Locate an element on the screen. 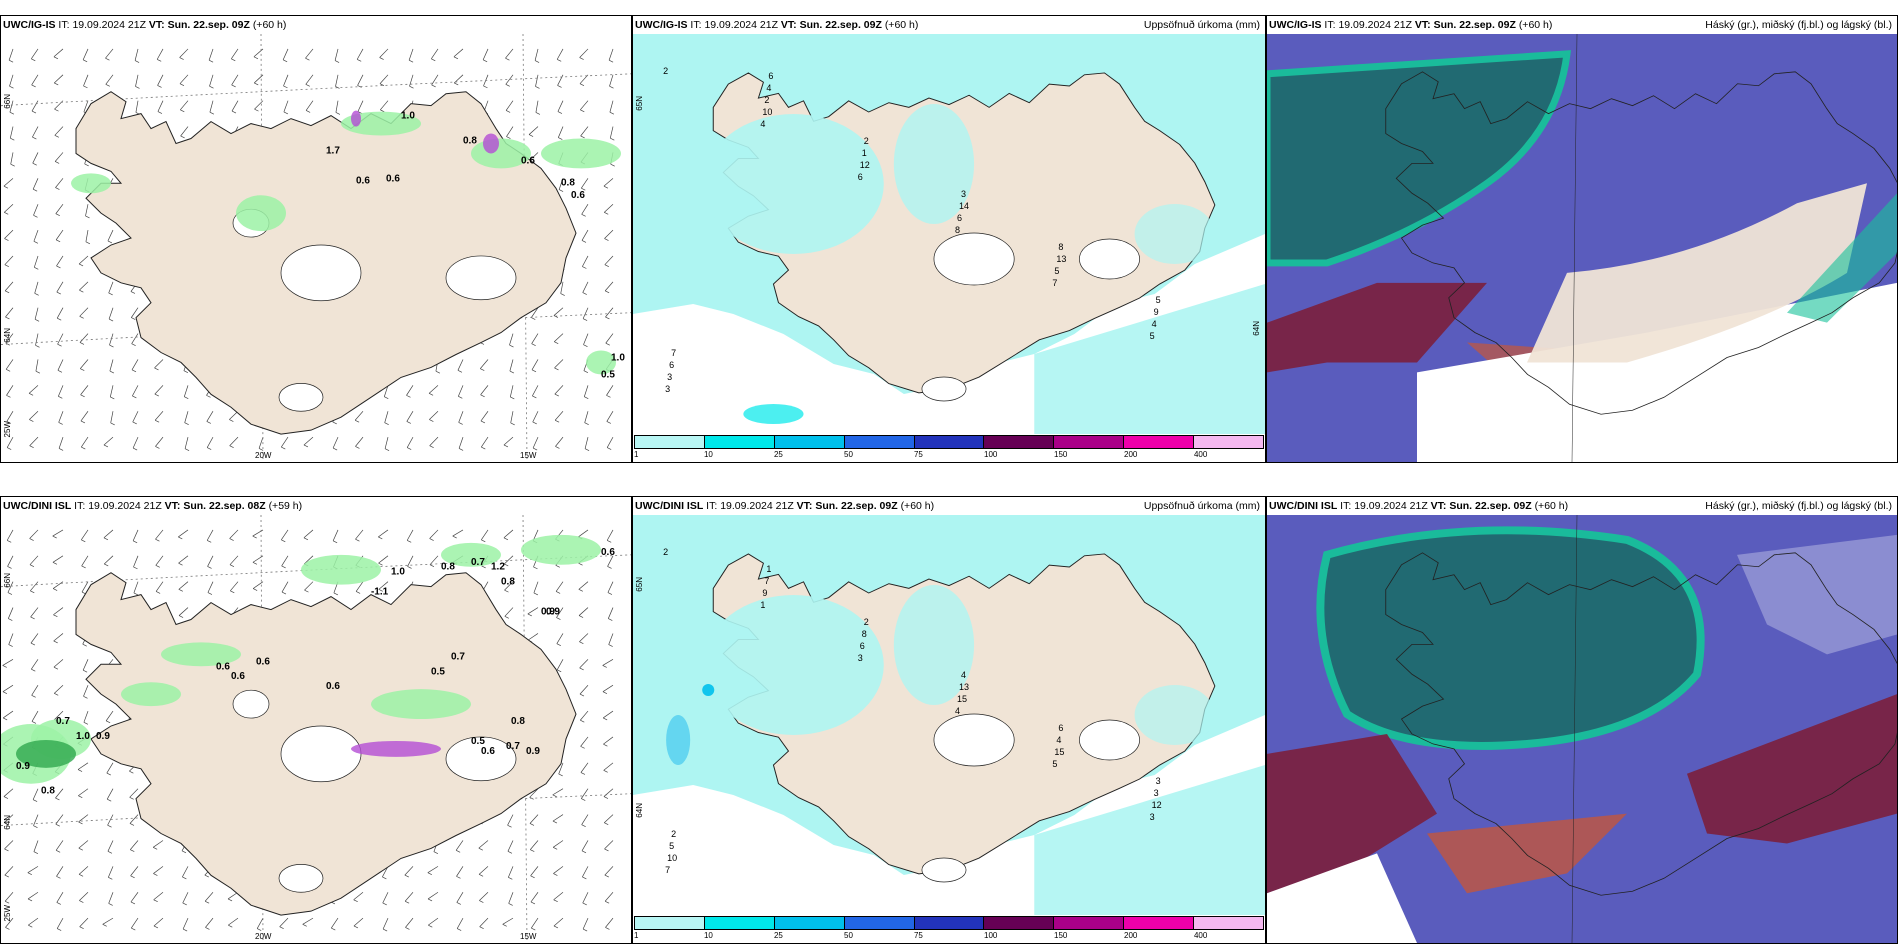 Image resolution: width=1900 pixels, height=950 pixels. precip-value-label: 9 is located at coordinates (1156, 312).